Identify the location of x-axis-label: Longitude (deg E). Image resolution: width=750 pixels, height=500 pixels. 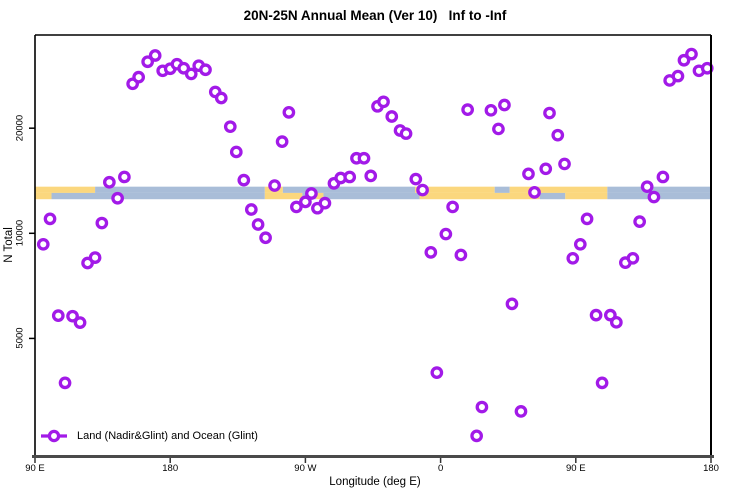
(375, 482).